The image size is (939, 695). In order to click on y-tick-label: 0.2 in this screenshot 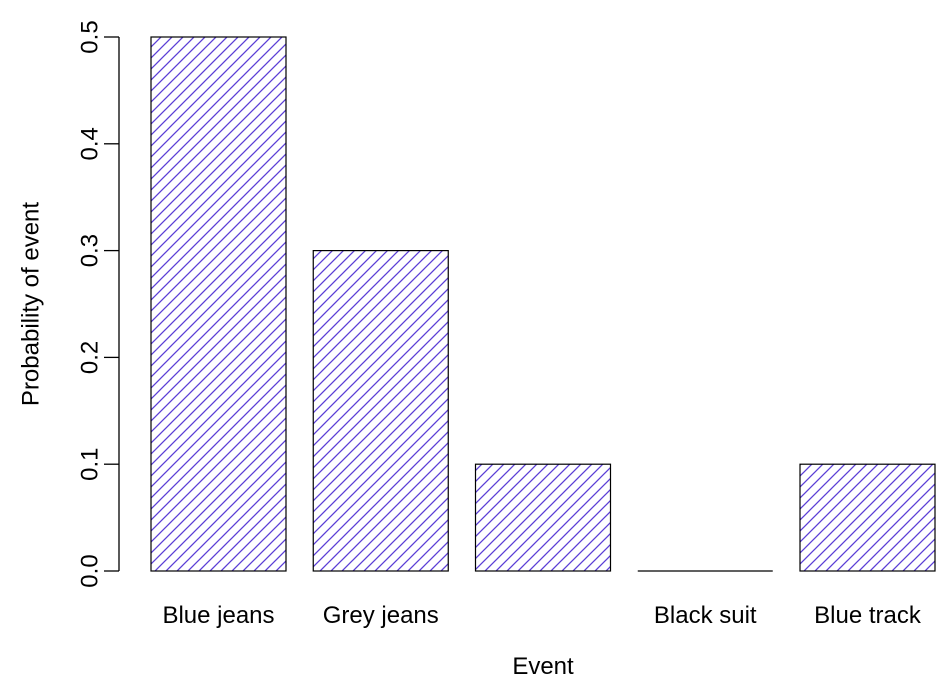, I will do `click(90, 357)`.